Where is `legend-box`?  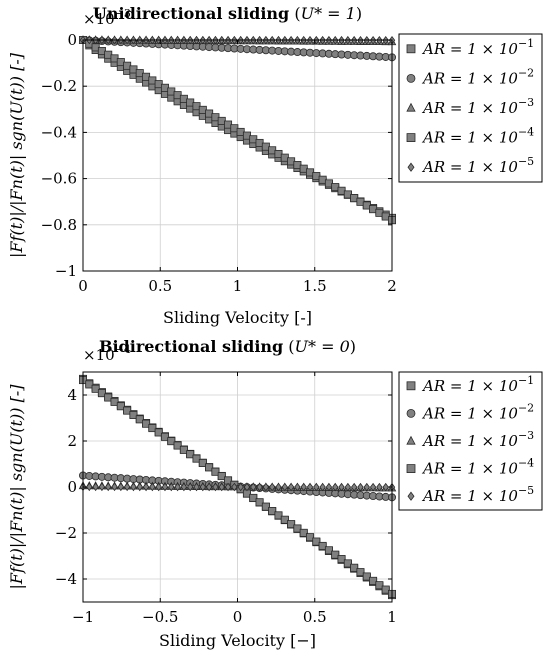 legend-box is located at coordinates (470, 108).